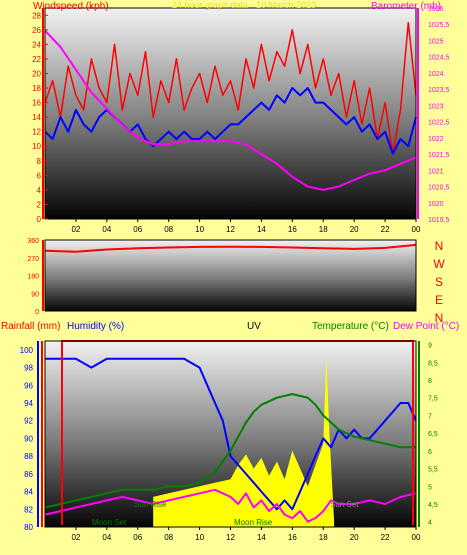 The height and width of the screenshot is (555, 467). Describe the element at coordinates (199, 537) in the screenshot. I see `lower-x-tick-label: 10` at that location.